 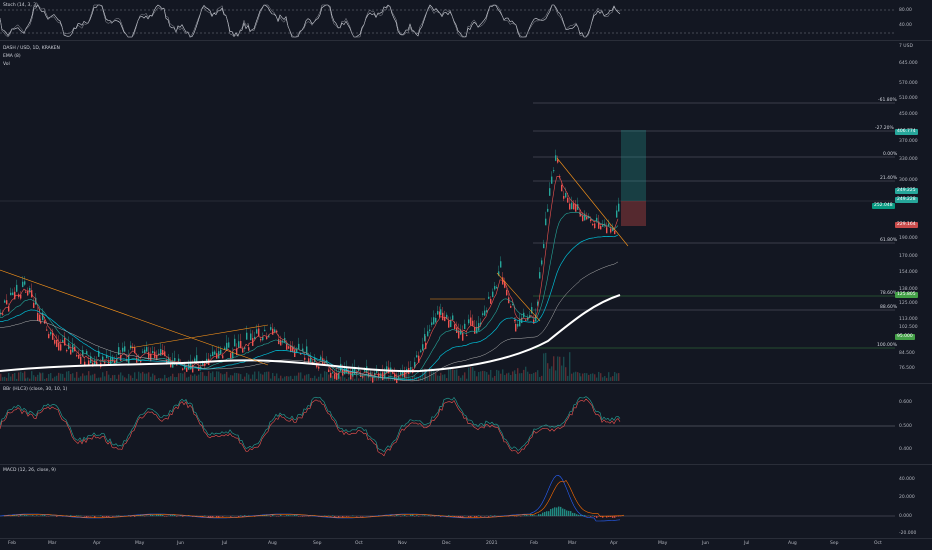 What do you see at coordinates (908, 180) in the screenshot?
I see `price-axis-label: 300.000` at bounding box center [908, 180].